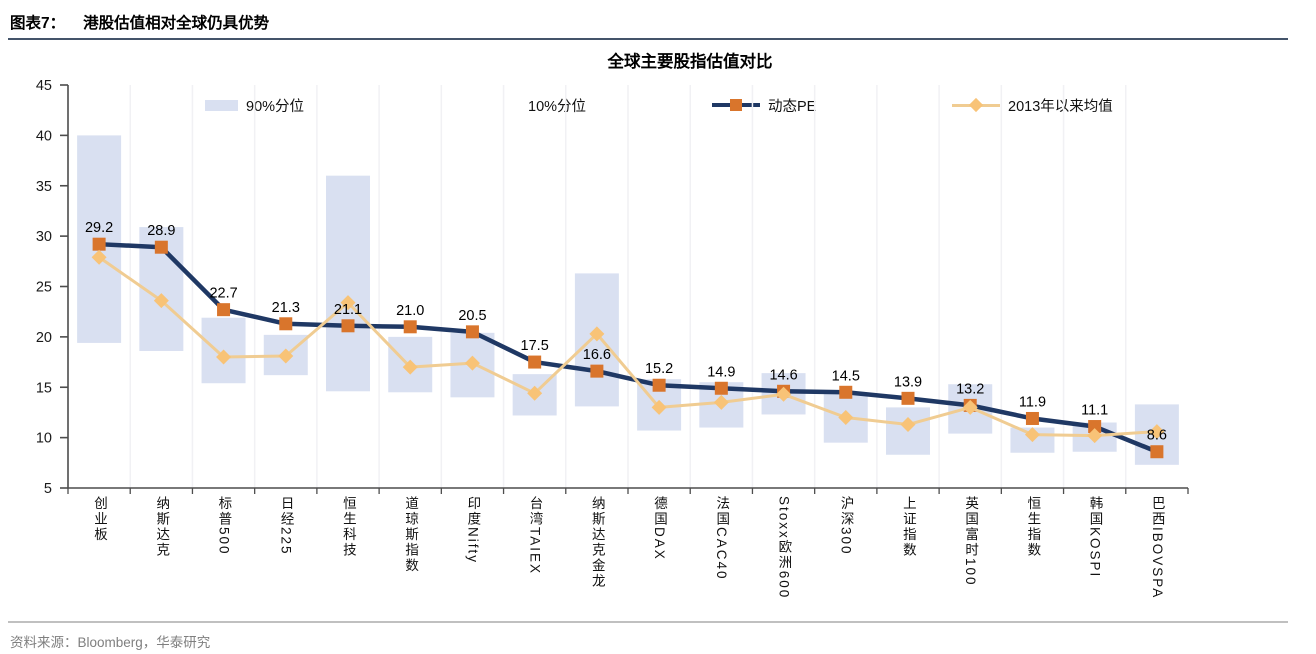 The width and height of the screenshot is (1316, 654). What do you see at coordinates (348, 283) in the screenshot?
I see `percentile-range-bar` at bounding box center [348, 283].